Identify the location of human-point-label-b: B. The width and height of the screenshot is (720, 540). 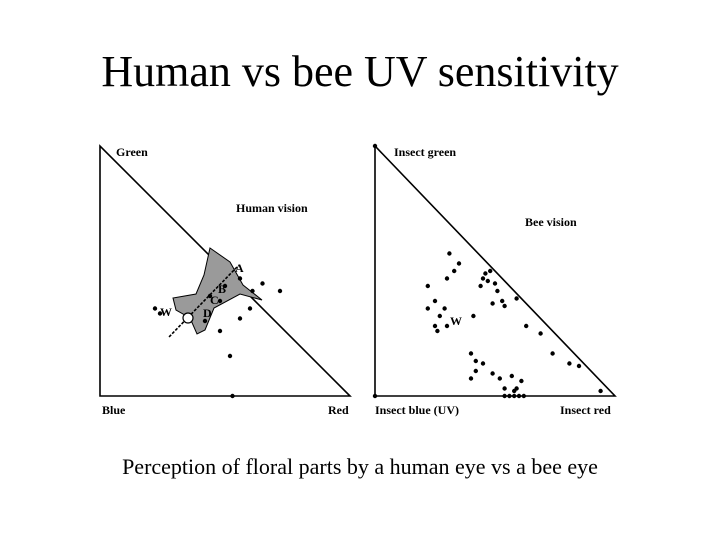
(222, 289).